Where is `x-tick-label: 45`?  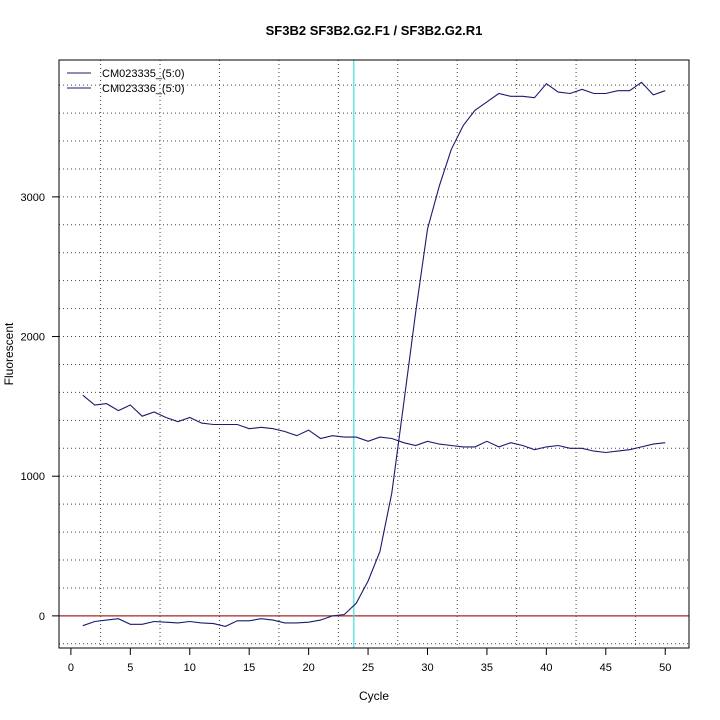 x-tick-label: 45 is located at coordinates (606, 668).